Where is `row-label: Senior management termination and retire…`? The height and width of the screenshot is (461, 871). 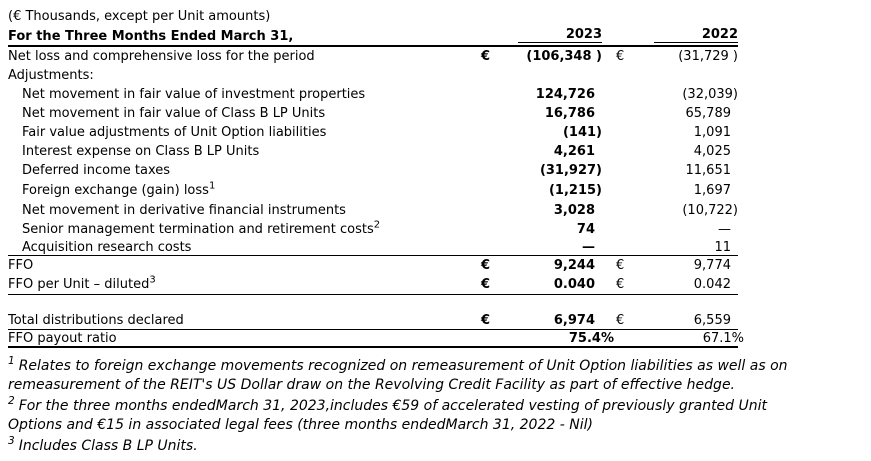 row-label: Senior management termination and retire… is located at coordinates (198, 229).